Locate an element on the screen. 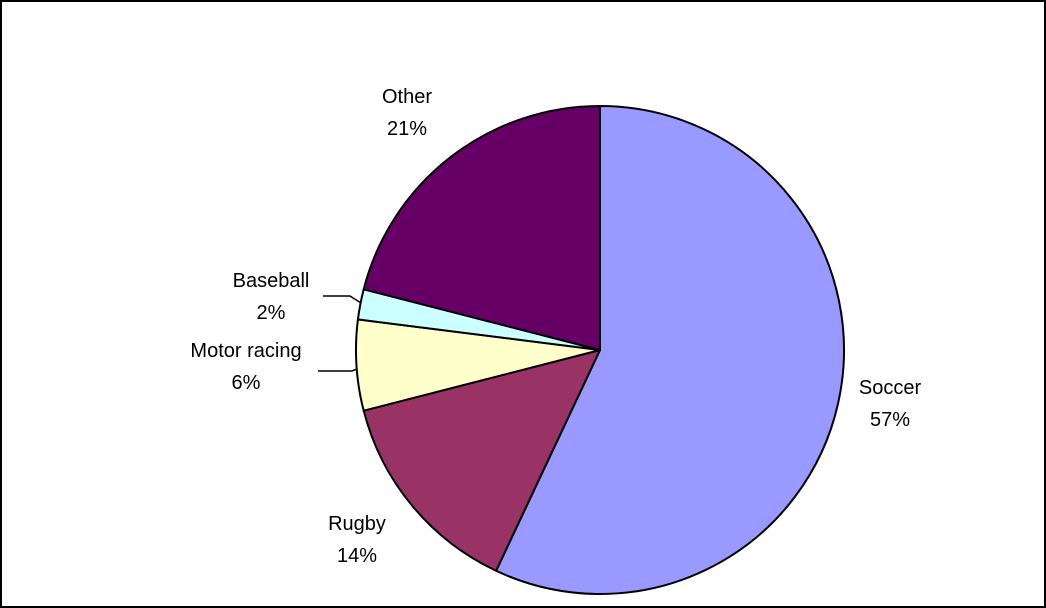  leader-line-baseball is located at coordinates (342, 299).